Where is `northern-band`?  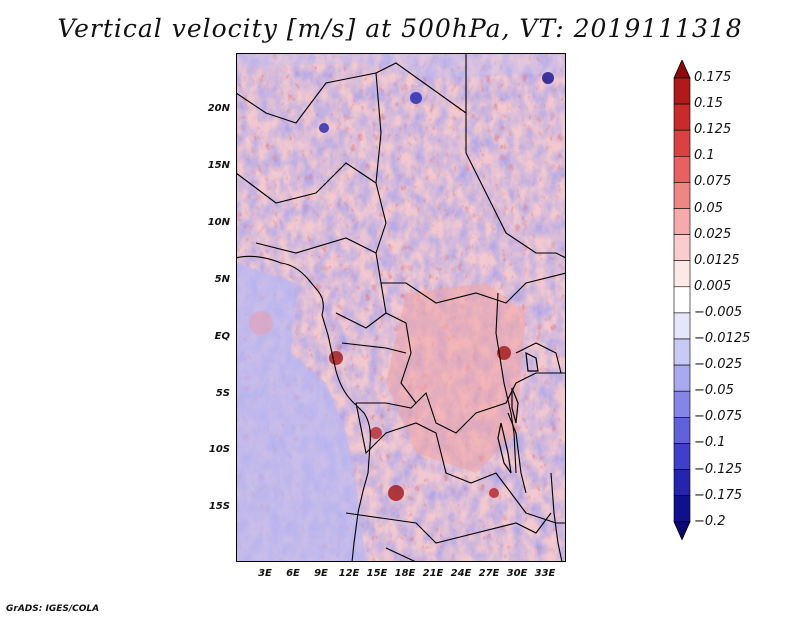 northern-band is located at coordinates (401, 65).